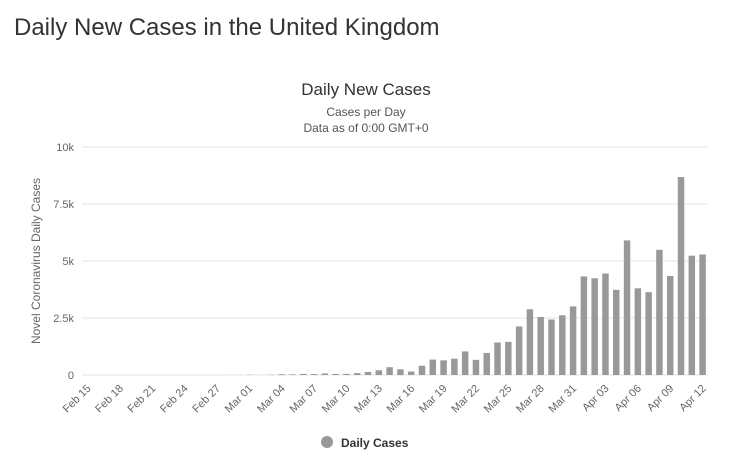  What do you see at coordinates (365, 128) in the screenshot?
I see `chart-subtitle-date: Data as of 0:00 GMT+0` at bounding box center [365, 128].